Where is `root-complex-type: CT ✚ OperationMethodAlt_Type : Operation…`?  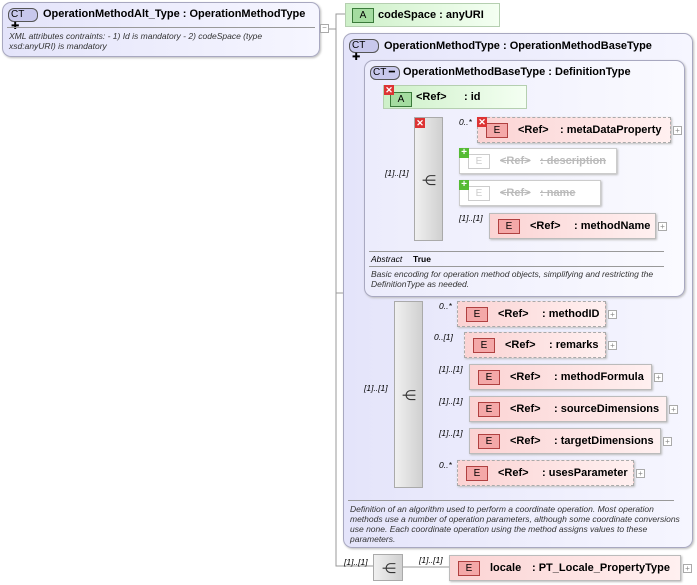
root-complex-type: CT ✚ OperationMethodAlt_Type : Operation… is located at coordinates (161, 29).